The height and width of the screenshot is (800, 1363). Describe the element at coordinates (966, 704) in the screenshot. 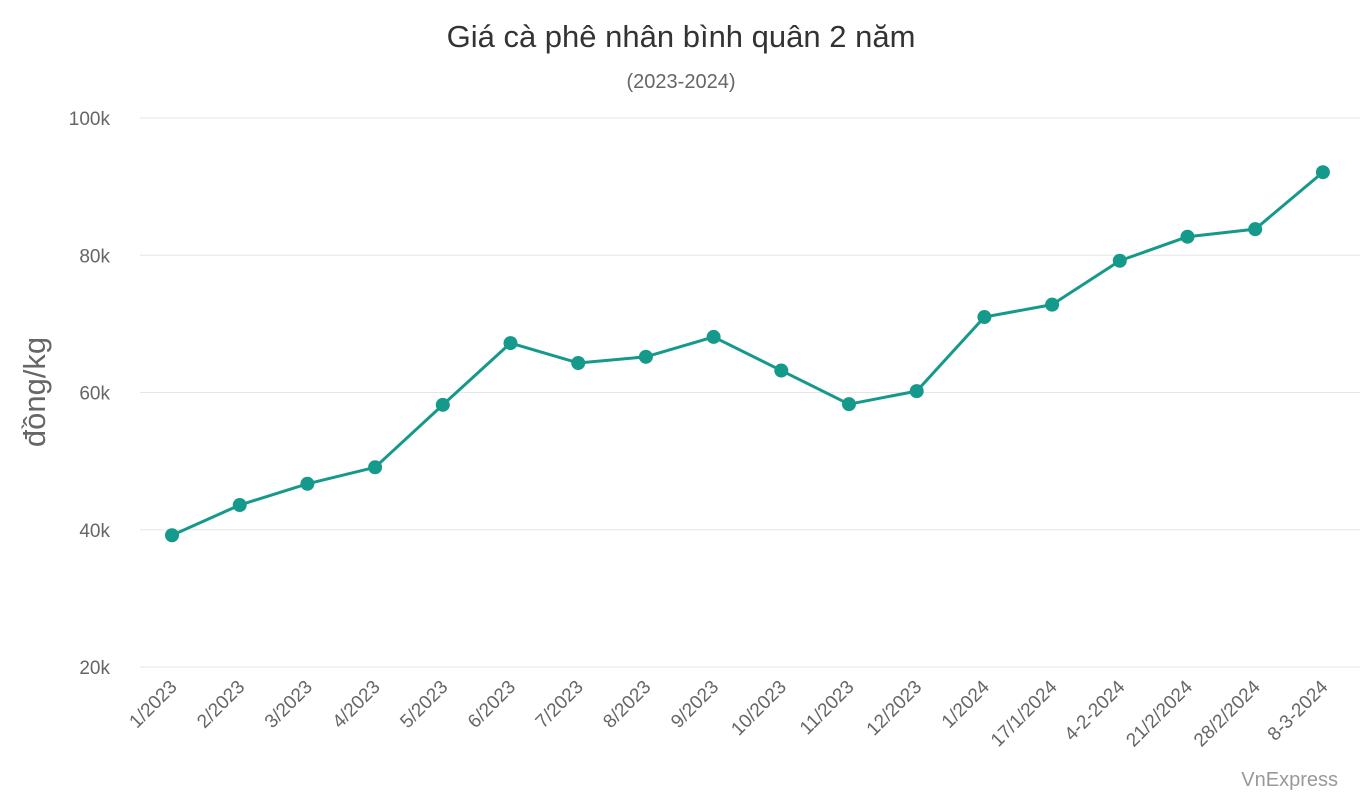

I see `x-tick-label: 1/2024` at that location.